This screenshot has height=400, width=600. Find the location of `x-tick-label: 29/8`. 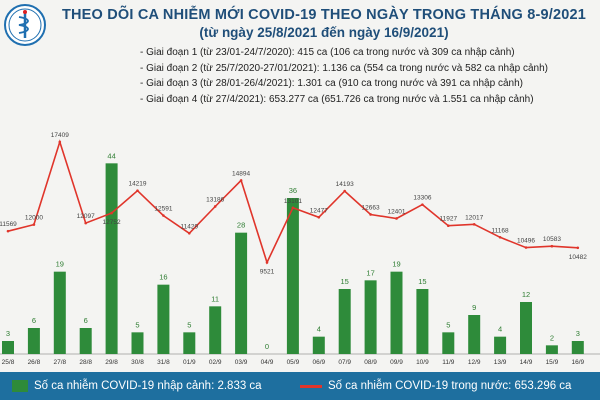

x-tick-label: 29/8 is located at coordinates (111, 362).